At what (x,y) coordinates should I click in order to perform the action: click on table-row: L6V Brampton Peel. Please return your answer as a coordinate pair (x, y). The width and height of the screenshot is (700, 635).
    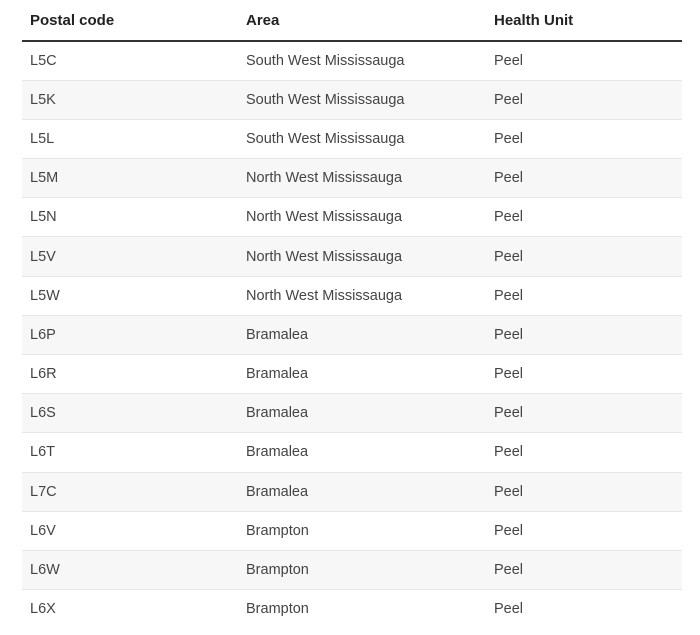
    Looking at the image, I should click on (352, 531).